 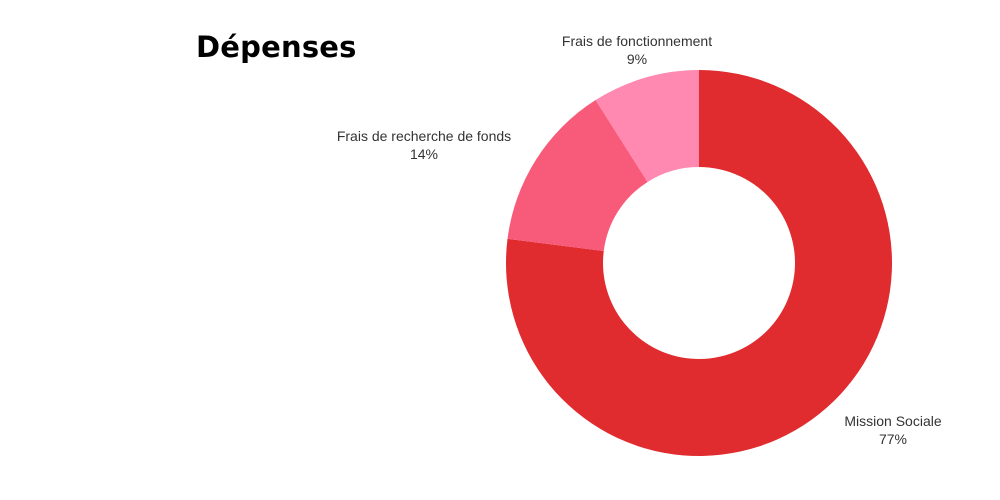 What do you see at coordinates (424, 136) in the screenshot?
I see `slice-label-name: Frais de recherche de fonds` at bounding box center [424, 136].